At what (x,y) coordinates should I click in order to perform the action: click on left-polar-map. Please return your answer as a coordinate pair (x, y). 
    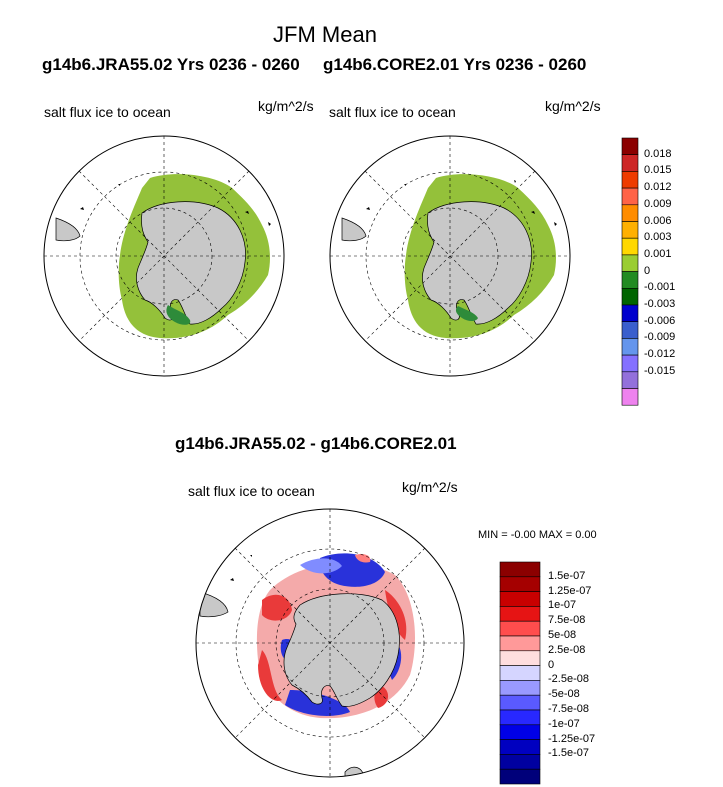
    Looking at the image, I should click on (164, 256).